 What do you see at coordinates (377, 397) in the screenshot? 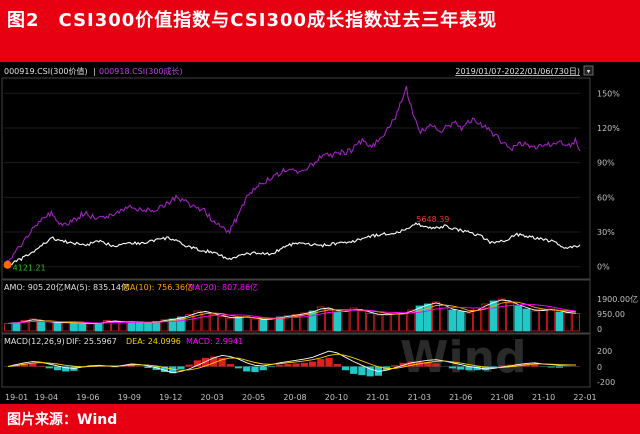
I see `x-tick-label: 21-01` at bounding box center [377, 397].